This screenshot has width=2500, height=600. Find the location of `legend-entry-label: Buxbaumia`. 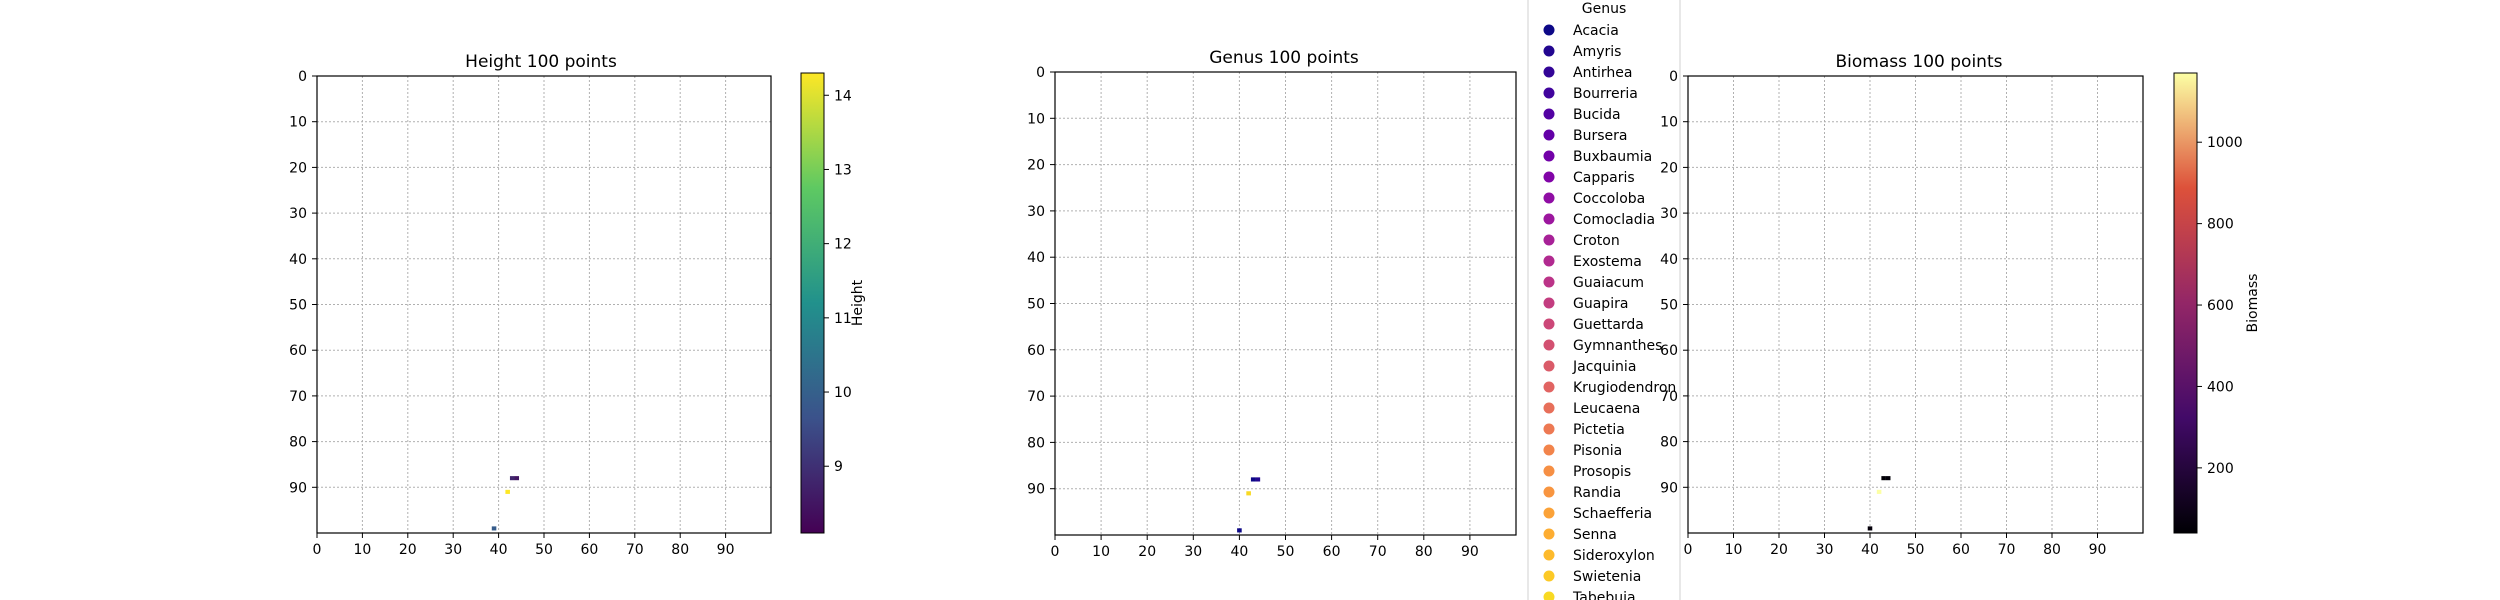

legend-entry-label: Buxbaumia is located at coordinates (1612, 157).